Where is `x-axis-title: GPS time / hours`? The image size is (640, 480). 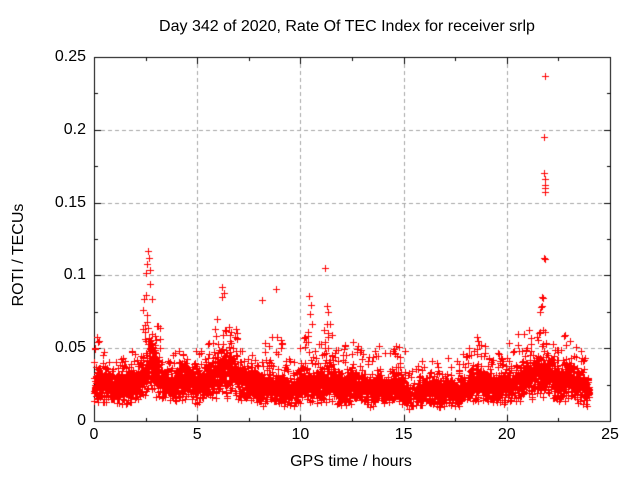
x-axis-title: GPS time / hours is located at coordinates (351, 461).